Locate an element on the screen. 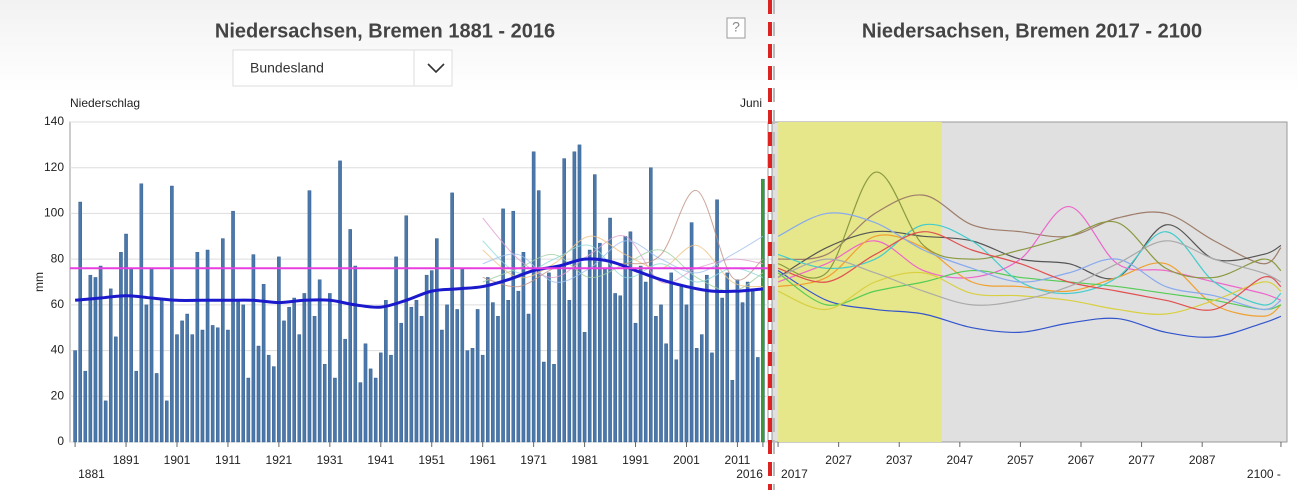 Image resolution: width=1297 pixels, height=490 pixels. x-tick-label: 2027 is located at coordinates (838, 460).